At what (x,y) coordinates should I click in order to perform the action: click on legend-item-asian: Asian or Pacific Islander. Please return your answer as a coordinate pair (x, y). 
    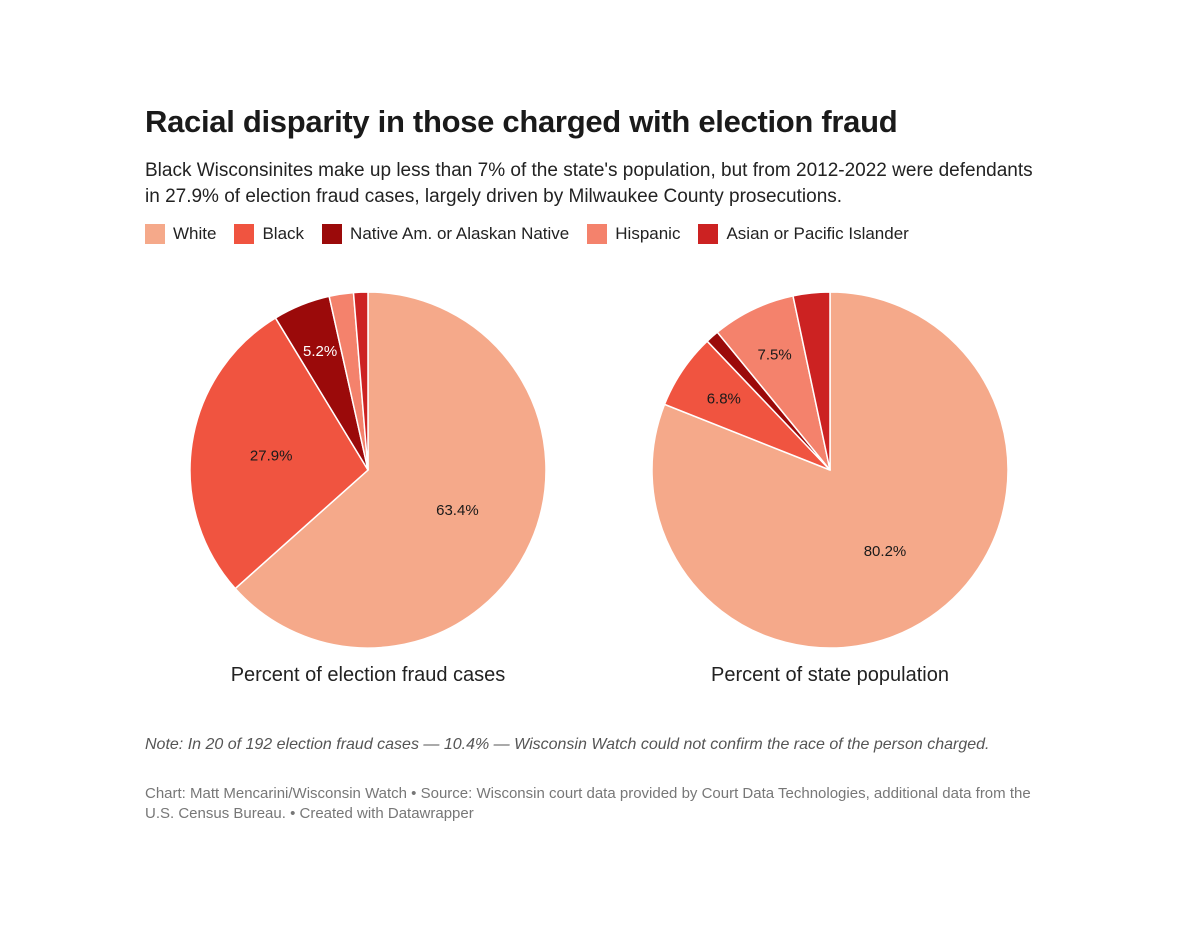
    Looking at the image, I should click on (803, 234).